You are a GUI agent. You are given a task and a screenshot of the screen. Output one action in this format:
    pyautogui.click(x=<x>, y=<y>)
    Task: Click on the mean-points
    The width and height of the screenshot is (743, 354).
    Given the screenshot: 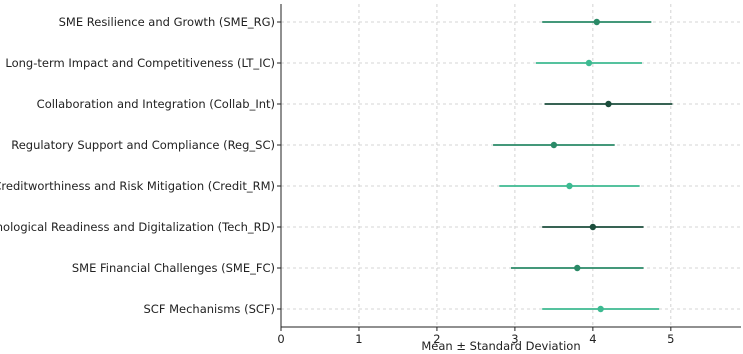 What is the action you would take?
    pyautogui.click(x=581, y=165)
    